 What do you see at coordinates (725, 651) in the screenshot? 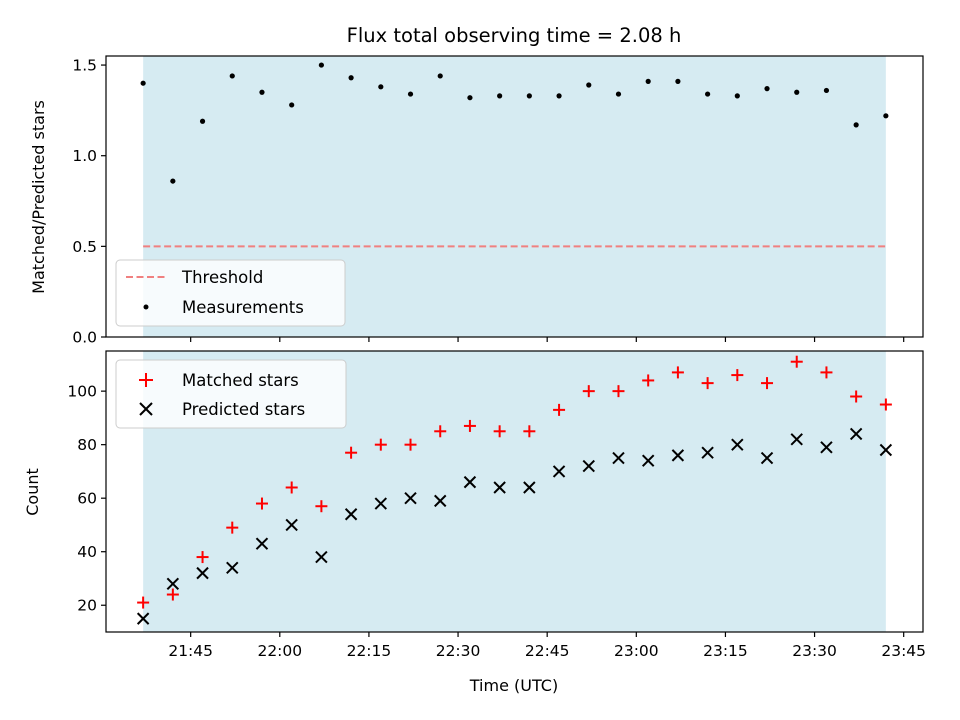
I see `x-tick-label: 23:15` at bounding box center [725, 651].